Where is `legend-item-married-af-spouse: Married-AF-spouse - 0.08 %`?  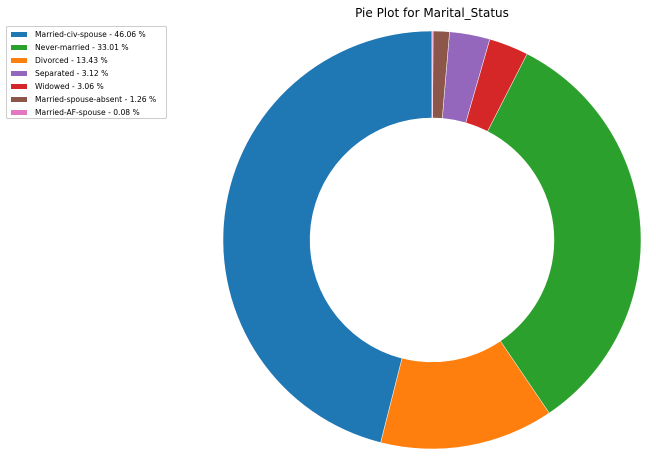
legend-item-married-af-spouse: Married-AF-spouse - 0.08 % is located at coordinates (86, 112).